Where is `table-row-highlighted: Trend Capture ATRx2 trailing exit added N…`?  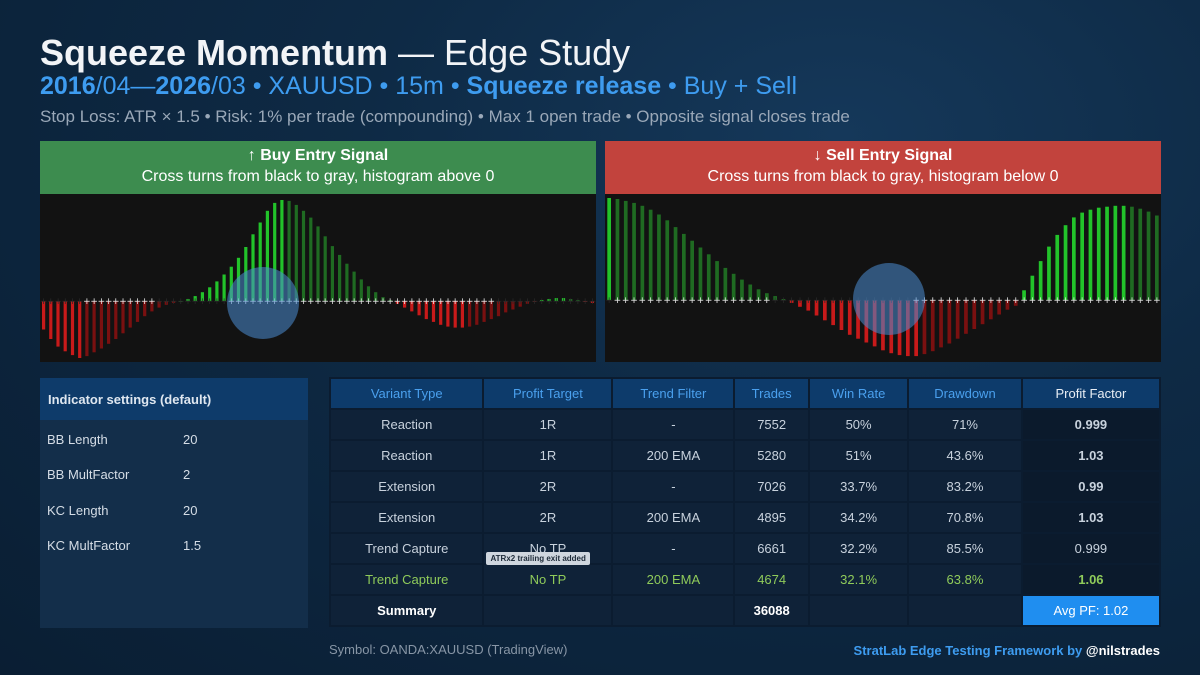
table-row-highlighted: Trend Capture ATRx2 trailing exit added N… is located at coordinates (745, 573).